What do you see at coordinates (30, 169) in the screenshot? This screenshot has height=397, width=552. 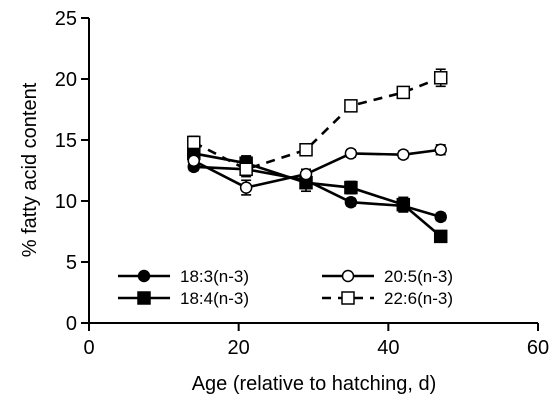 I see `y-axis-title: % fatty acid content` at bounding box center [30, 169].